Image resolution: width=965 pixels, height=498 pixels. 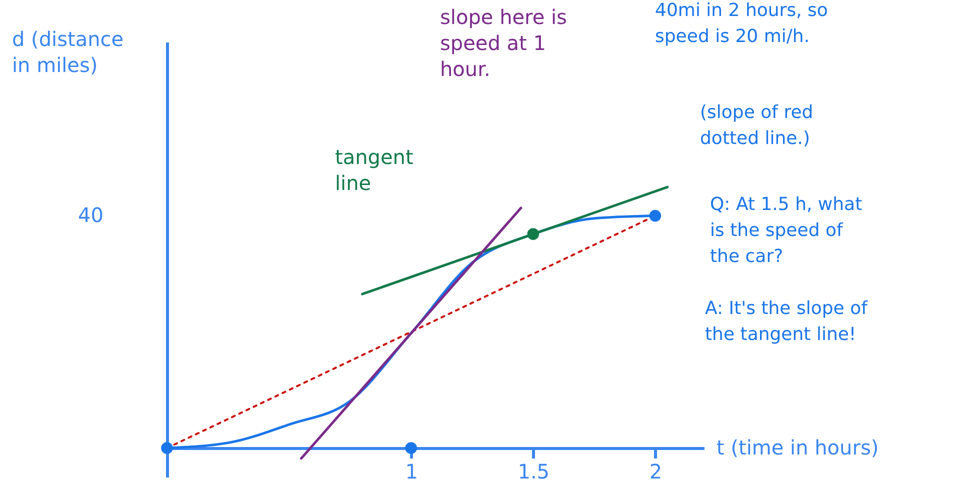 I want to click on x-tick-label: 1, so click(x=411, y=472).